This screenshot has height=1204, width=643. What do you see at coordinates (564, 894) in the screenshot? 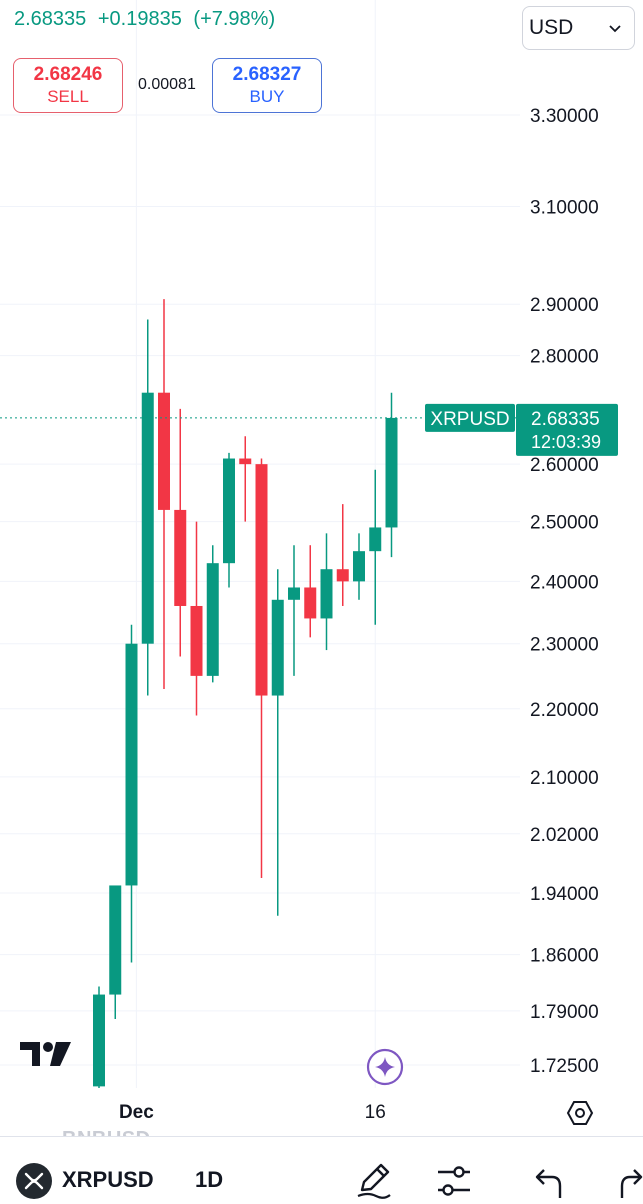
I see `price-tick-label: 1.94000` at bounding box center [564, 894].